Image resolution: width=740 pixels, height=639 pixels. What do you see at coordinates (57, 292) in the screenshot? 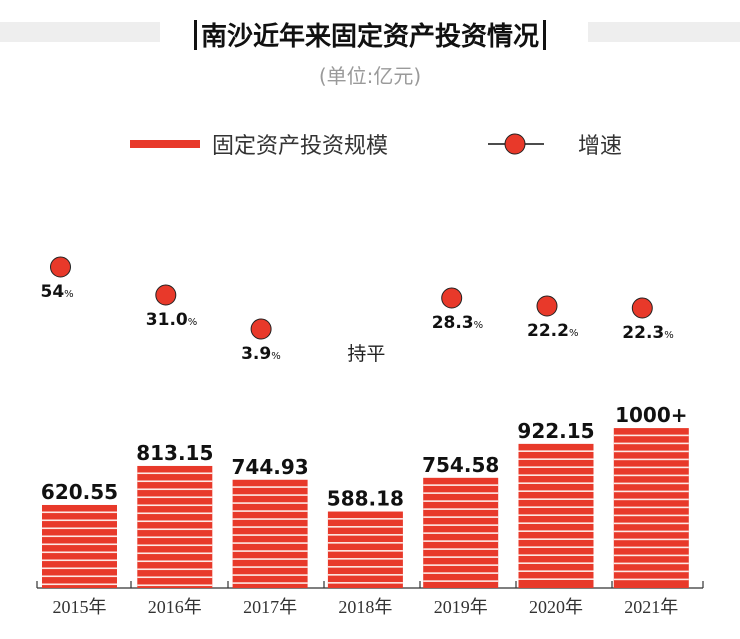
I see `growth-label: 54%` at bounding box center [57, 292].